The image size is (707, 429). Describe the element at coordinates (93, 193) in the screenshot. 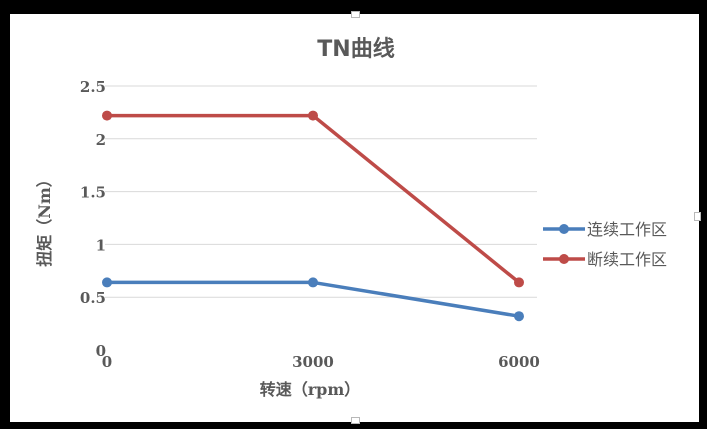

I see `y-tick-label: 1.5` at that location.